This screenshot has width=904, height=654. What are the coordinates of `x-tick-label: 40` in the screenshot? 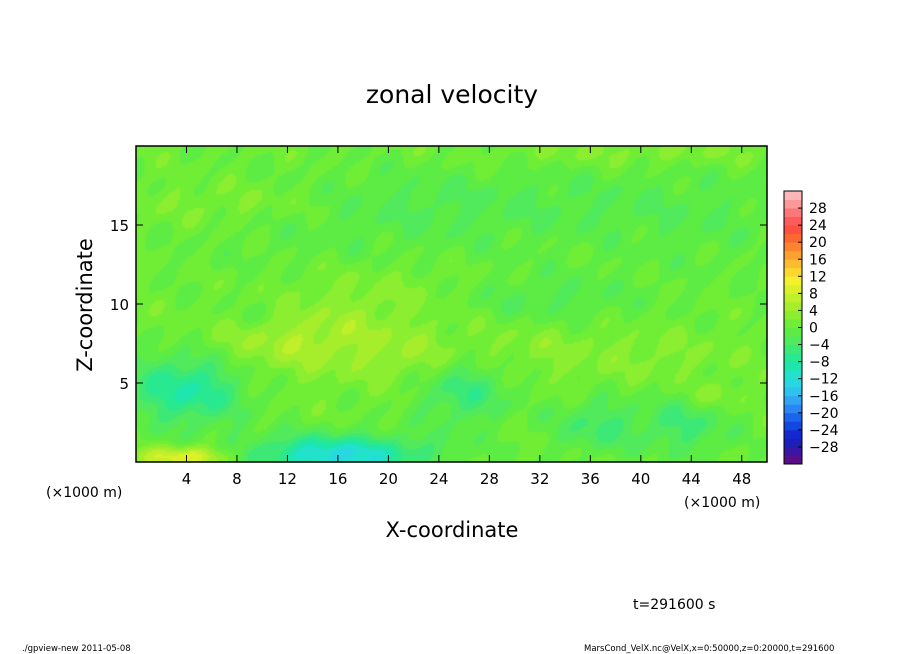 It's located at (640, 479).